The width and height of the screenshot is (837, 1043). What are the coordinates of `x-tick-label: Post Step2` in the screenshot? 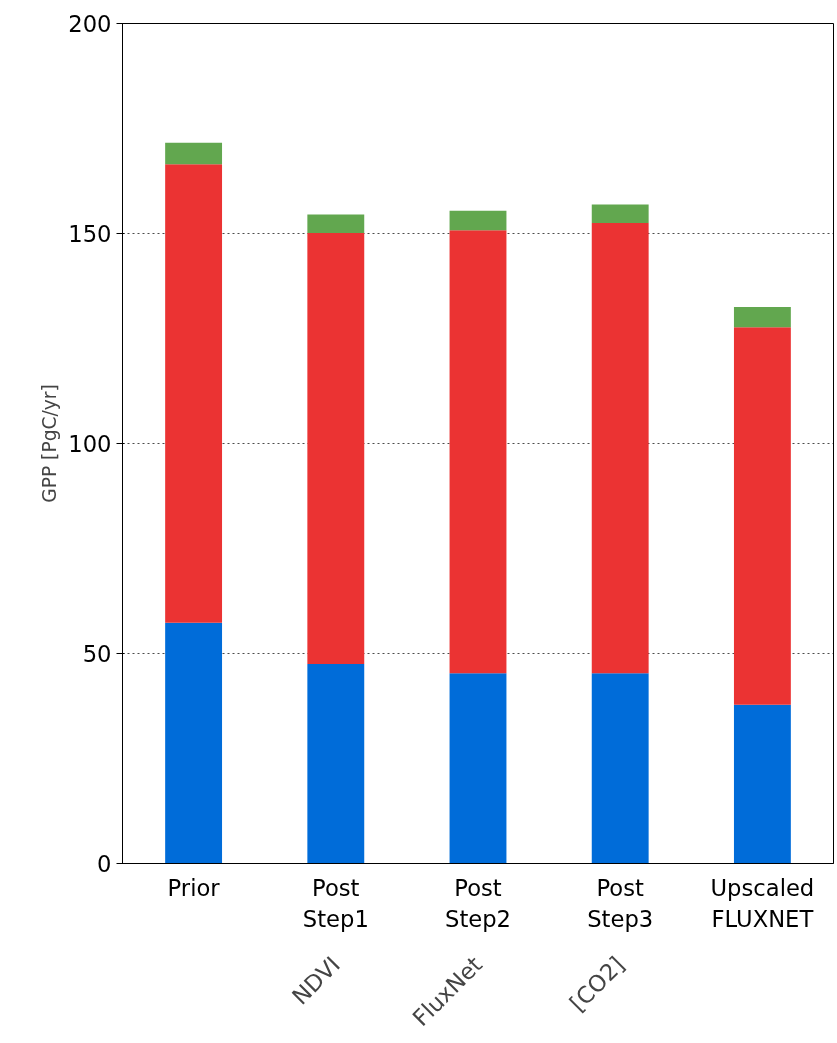 It's located at (478, 903).